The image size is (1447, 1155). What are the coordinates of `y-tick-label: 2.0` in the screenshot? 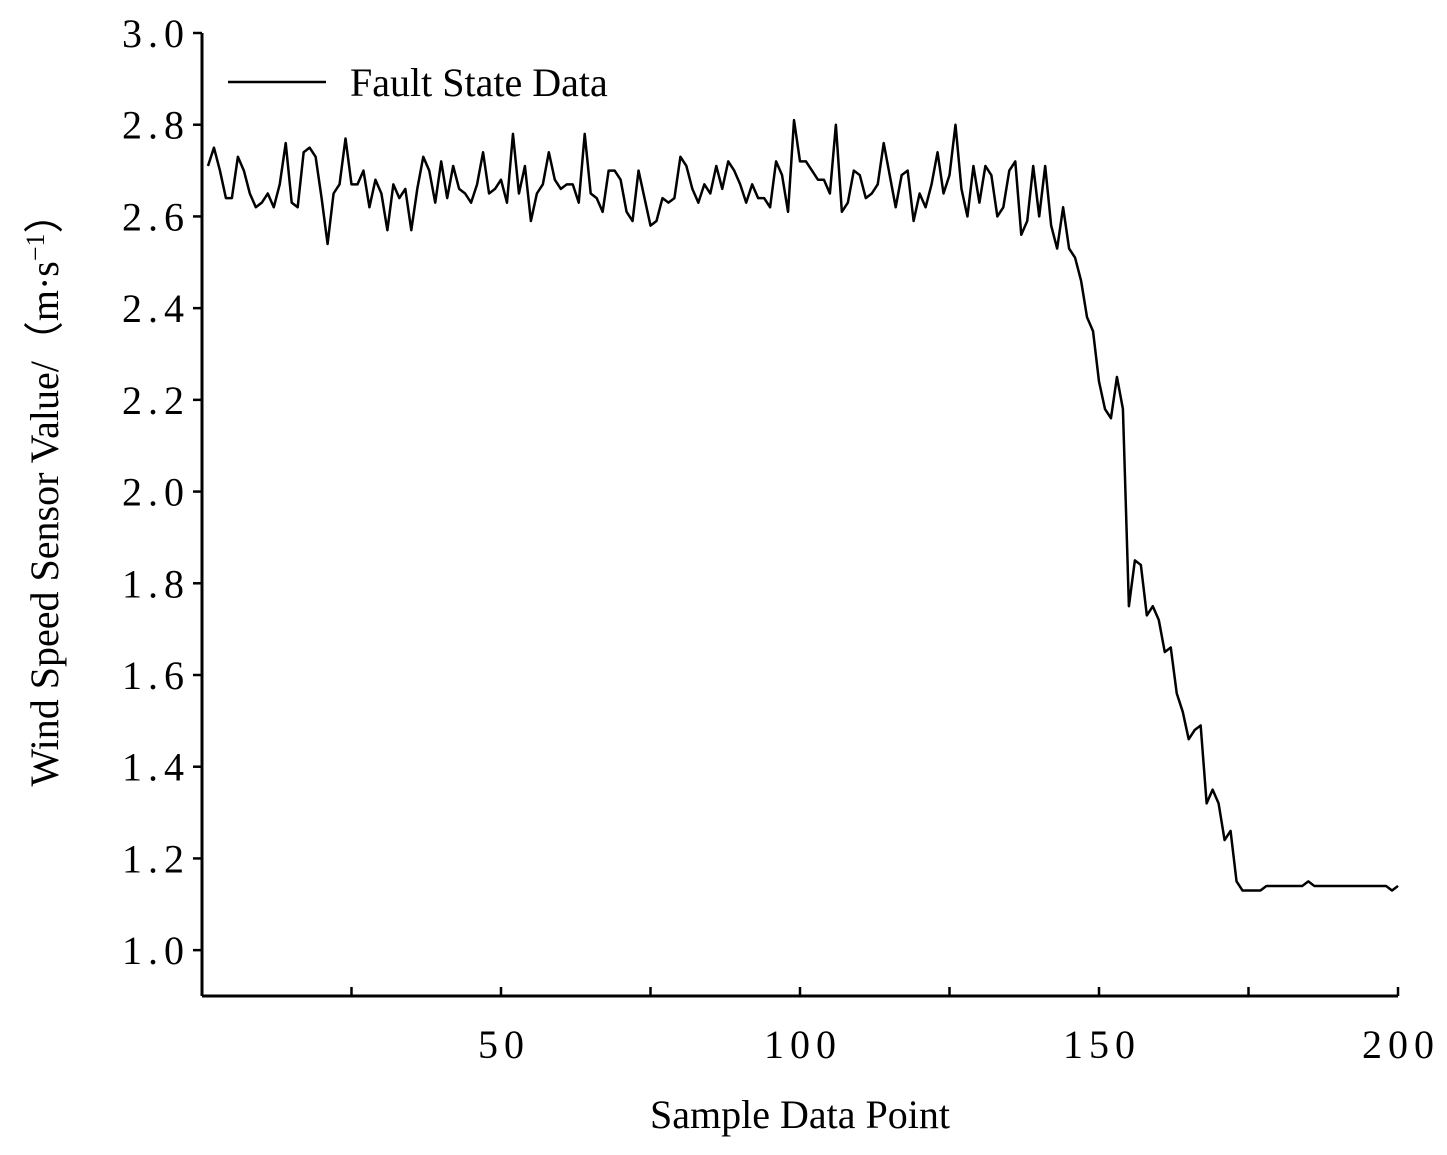 It's located at (156, 492).